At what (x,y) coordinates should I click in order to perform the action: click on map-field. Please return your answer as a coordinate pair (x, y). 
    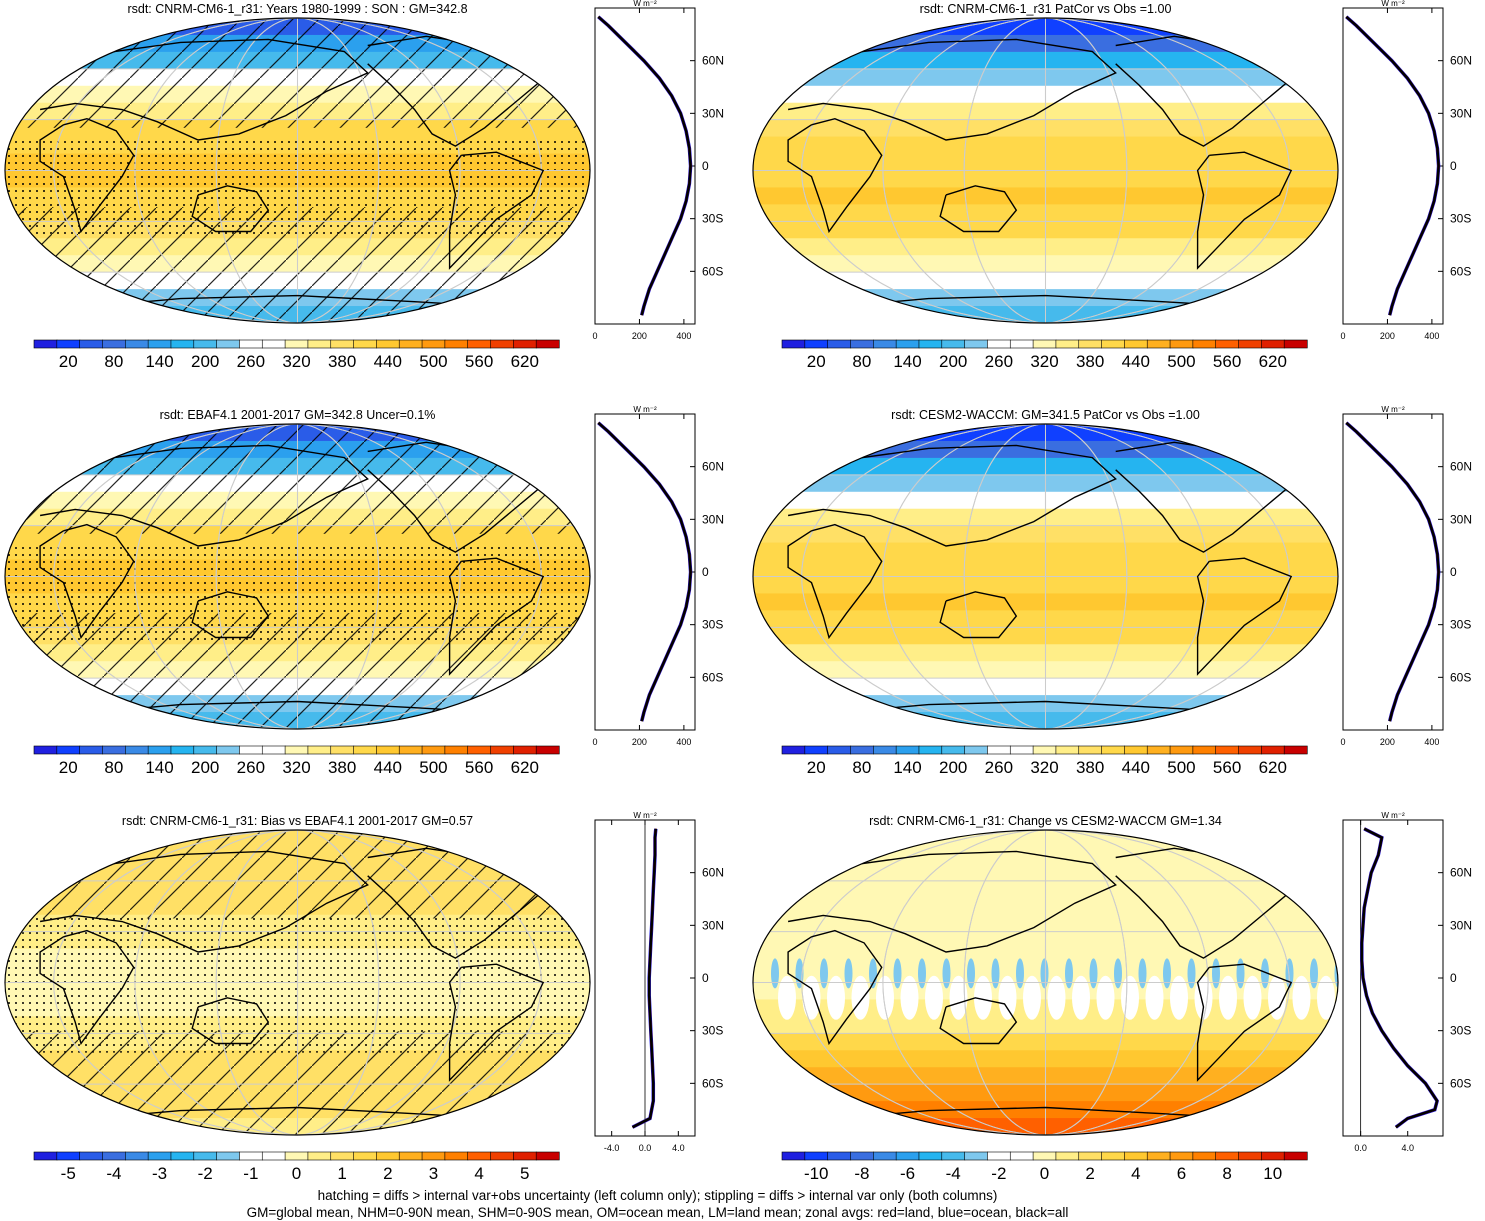
    Looking at the image, I should click on (297, 576).